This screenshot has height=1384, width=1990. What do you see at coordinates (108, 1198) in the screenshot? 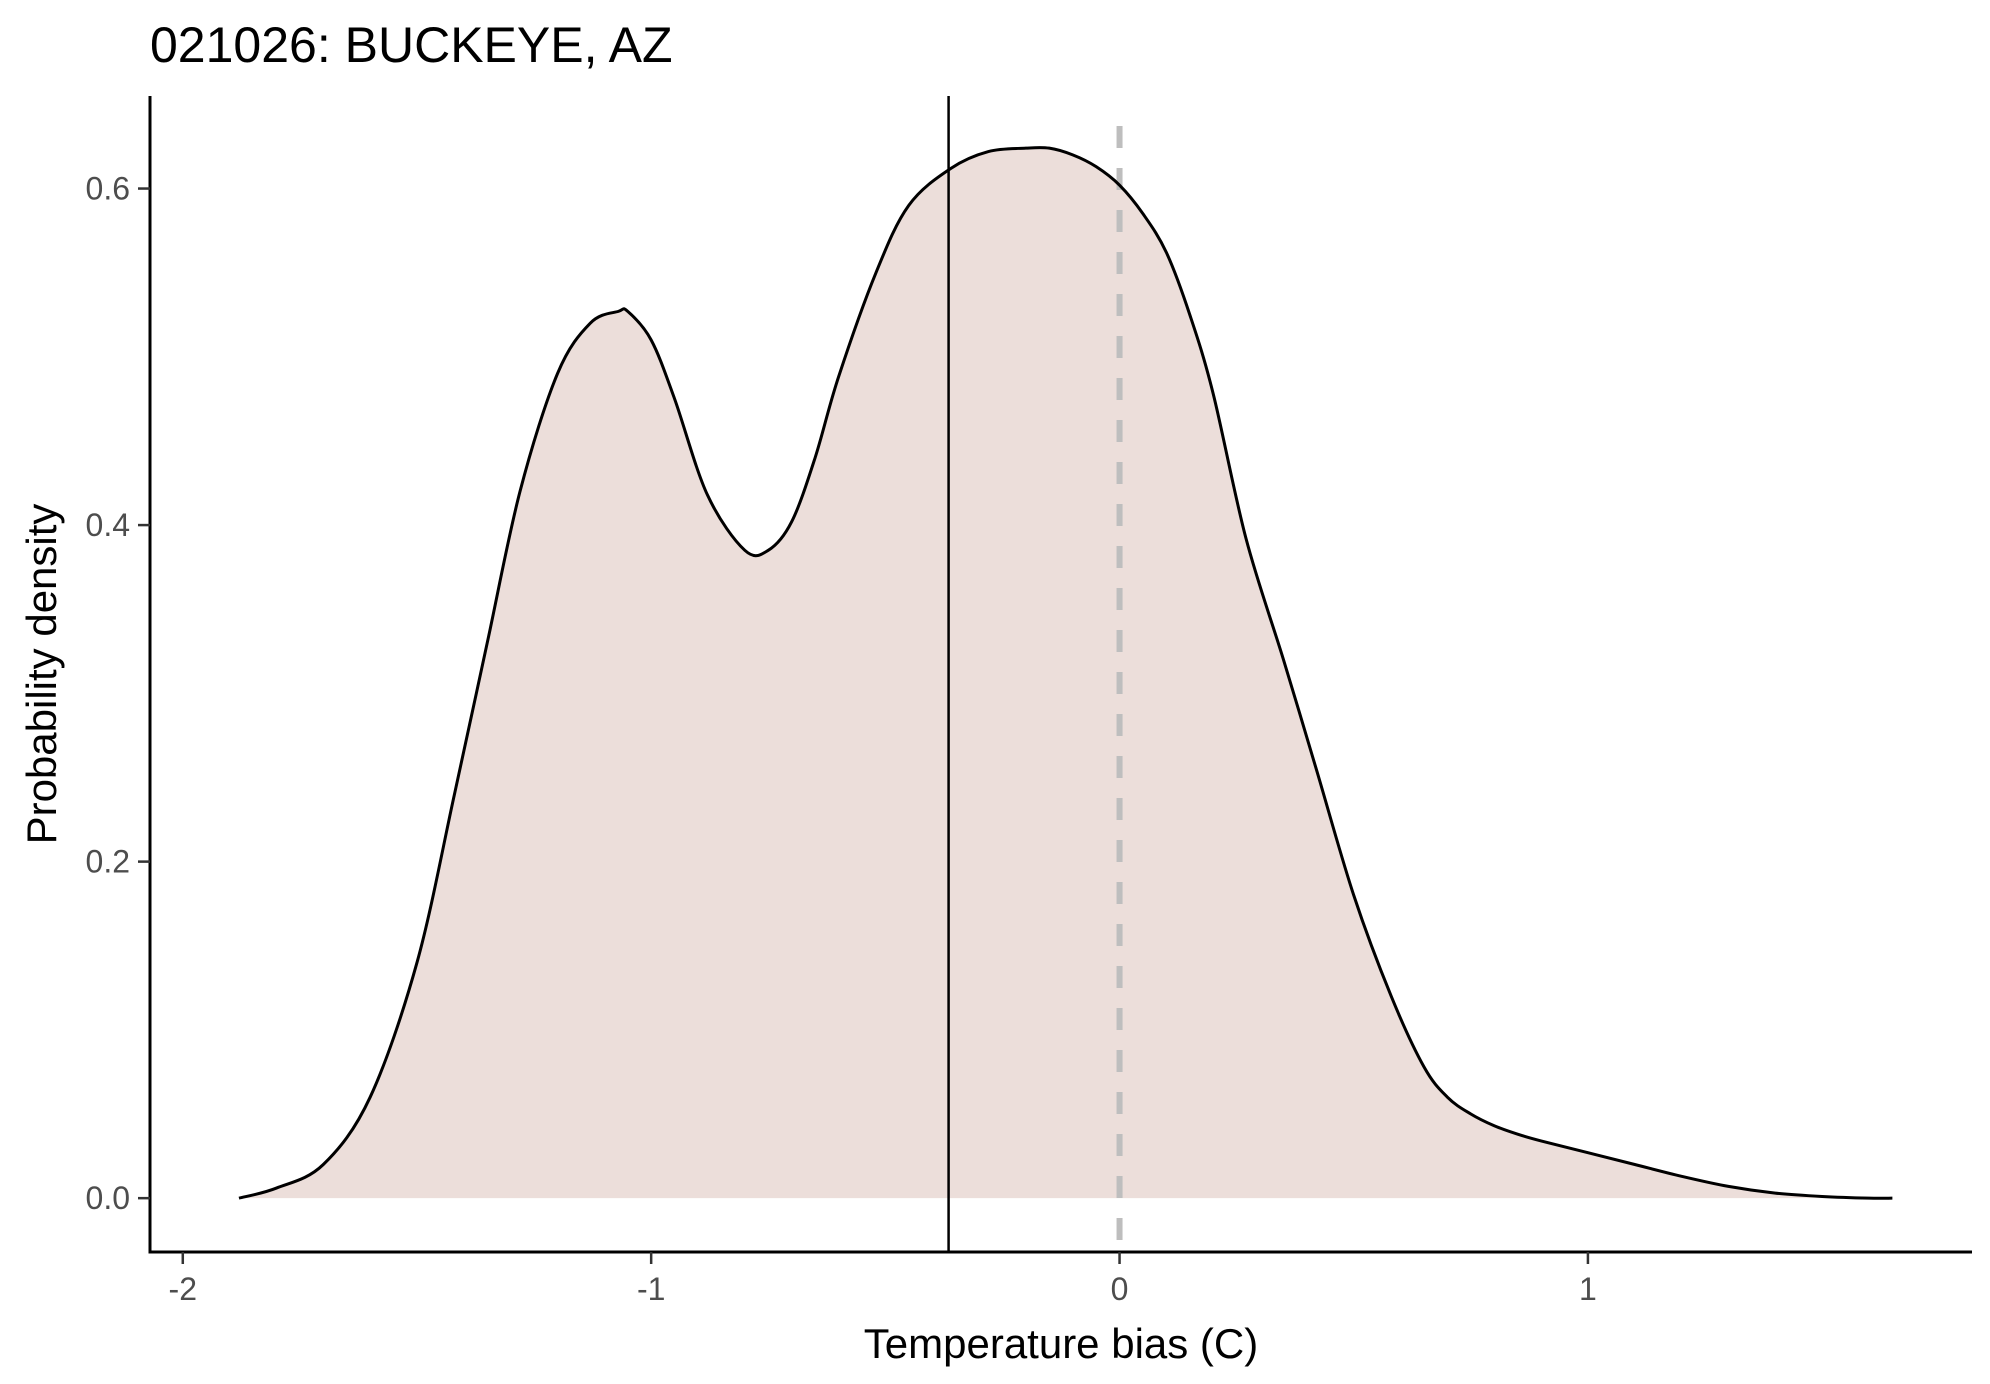
I see `y-tick-label: 0.0` at bounding box center [108, 1198].